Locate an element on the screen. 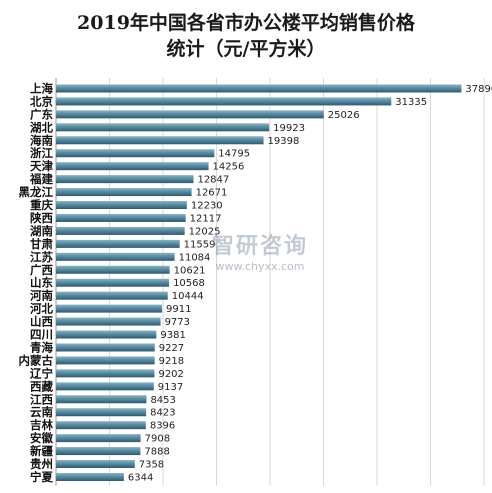 The image size is (492, 493). value-label: 9381 is located at coordinates (172, 335).